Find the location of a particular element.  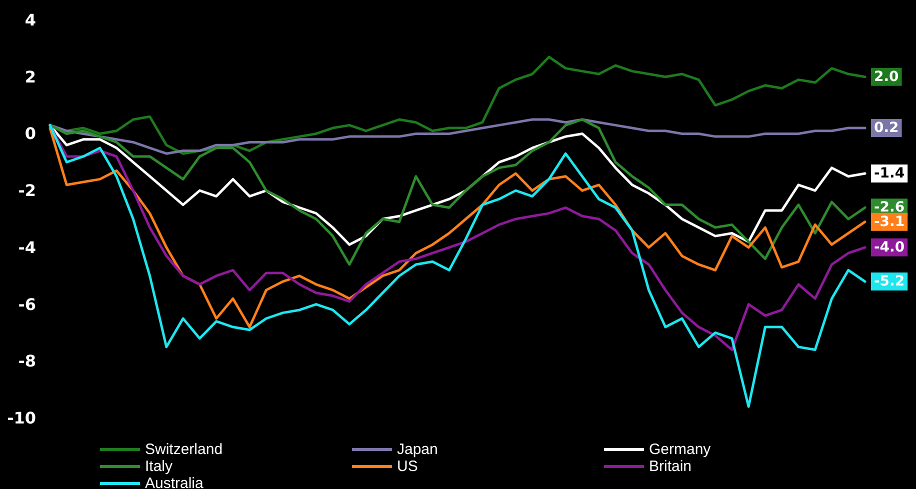

y-tick-label: -4 is located at coordinates (27, 247).